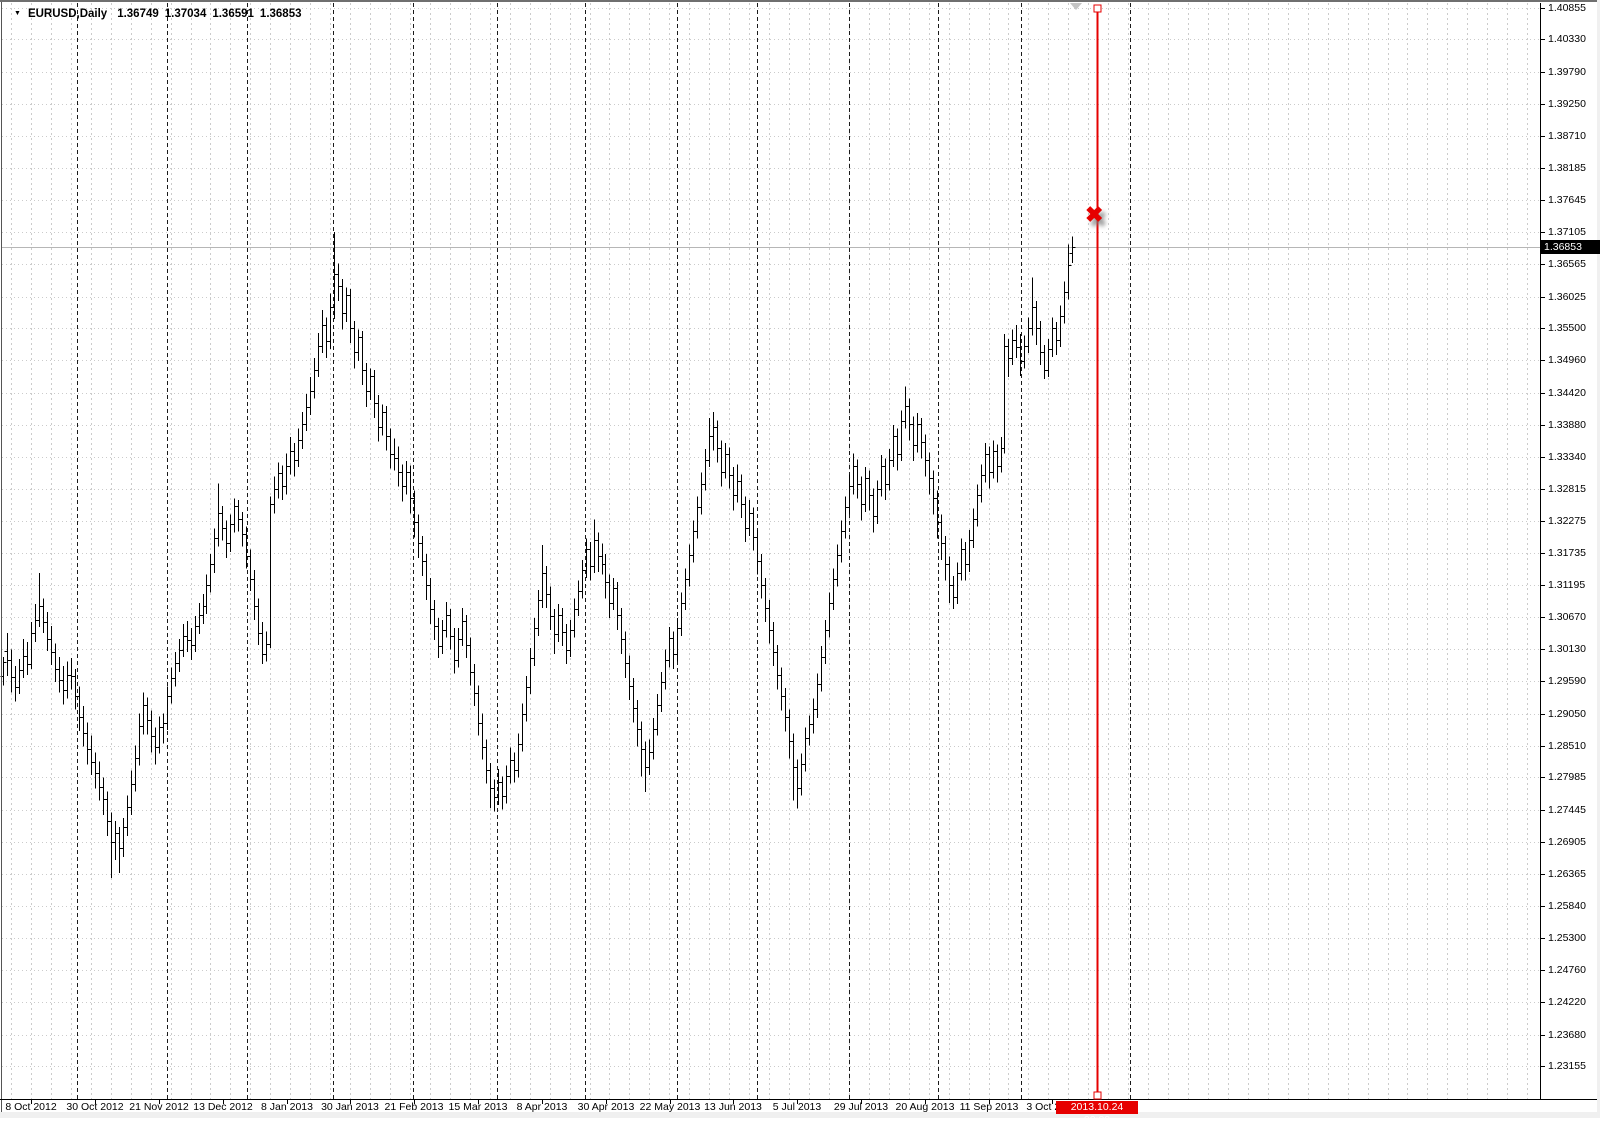 This screenshot has height=1127, width=1600. Describe the element at coordinates (1567, 425) in the screenshot. I see `price-axis-label: 1.33880` at that location.